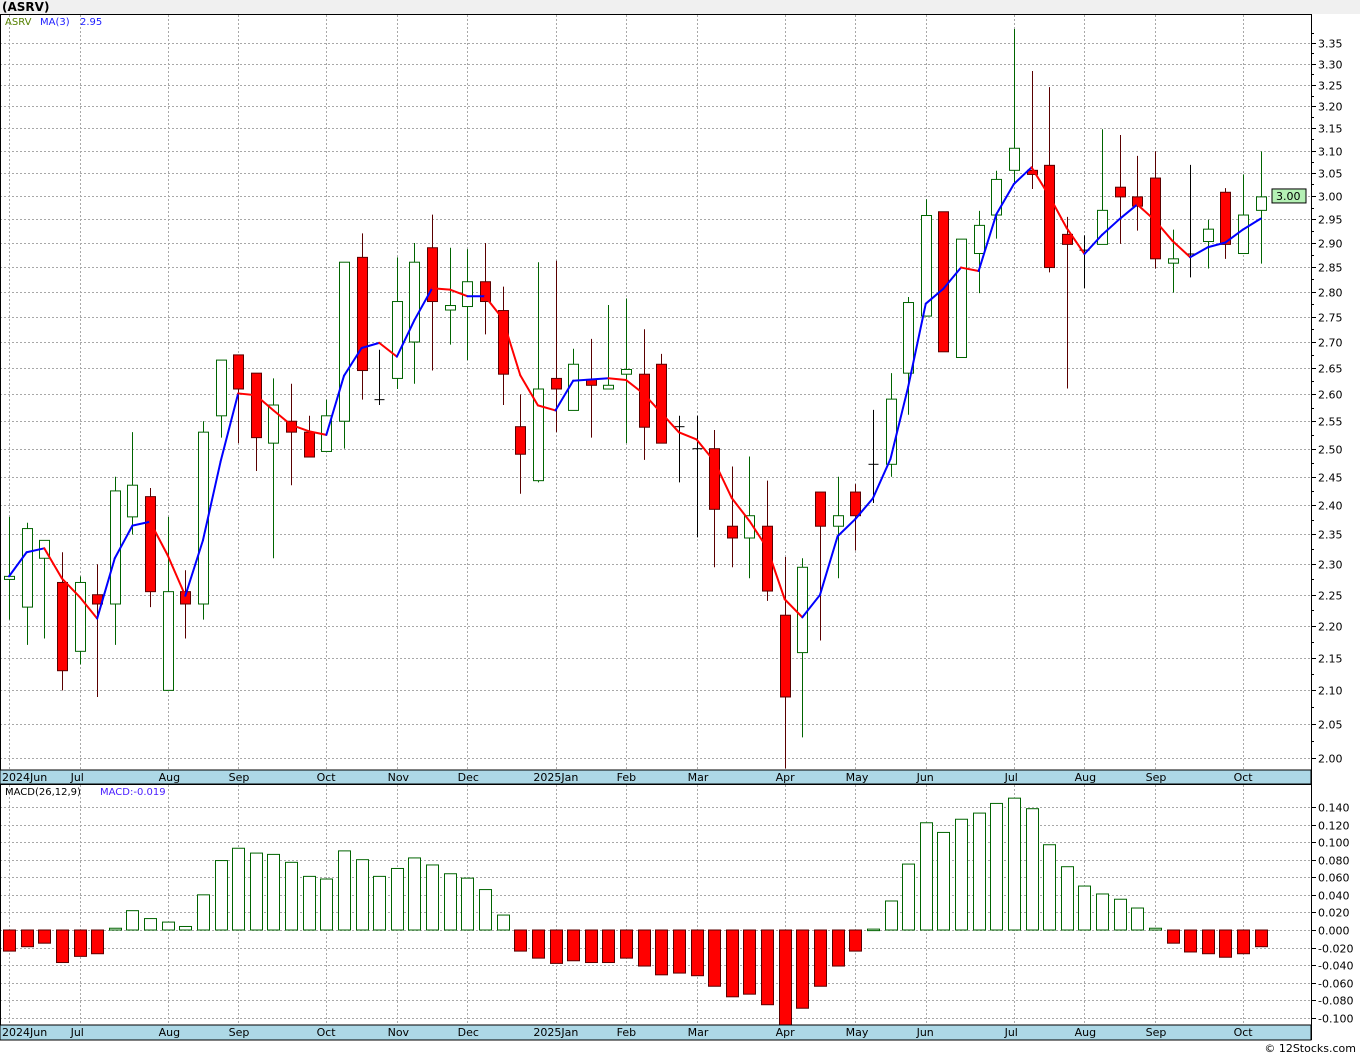 This screenshot has height=1056, width=1360. Describe the element at coordinates (786, 1032) in the screenshot. I see `macd-date-label: Apr` at that location.